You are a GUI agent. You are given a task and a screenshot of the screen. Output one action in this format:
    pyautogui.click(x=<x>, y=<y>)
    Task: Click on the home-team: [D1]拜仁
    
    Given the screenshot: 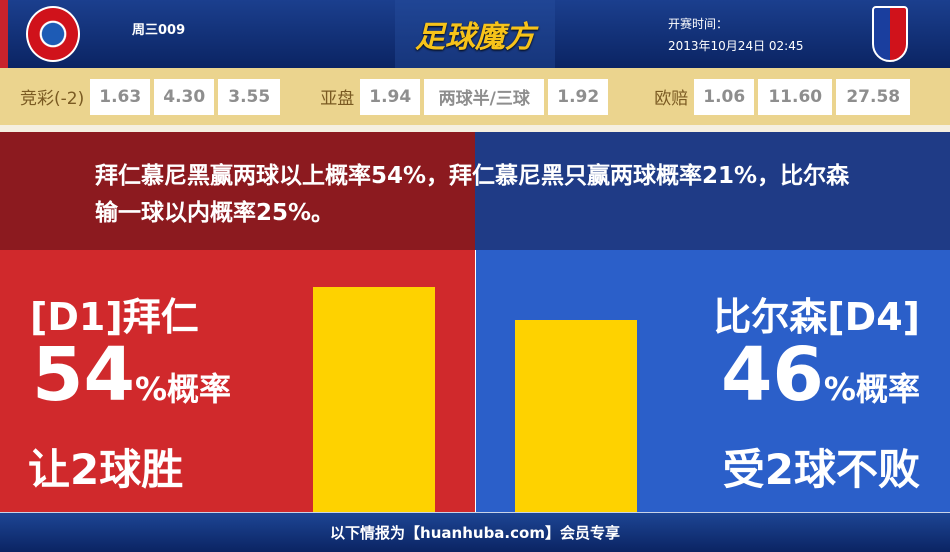 What is the action you would take?
    pyautogui.click(x=114, y=317)
    